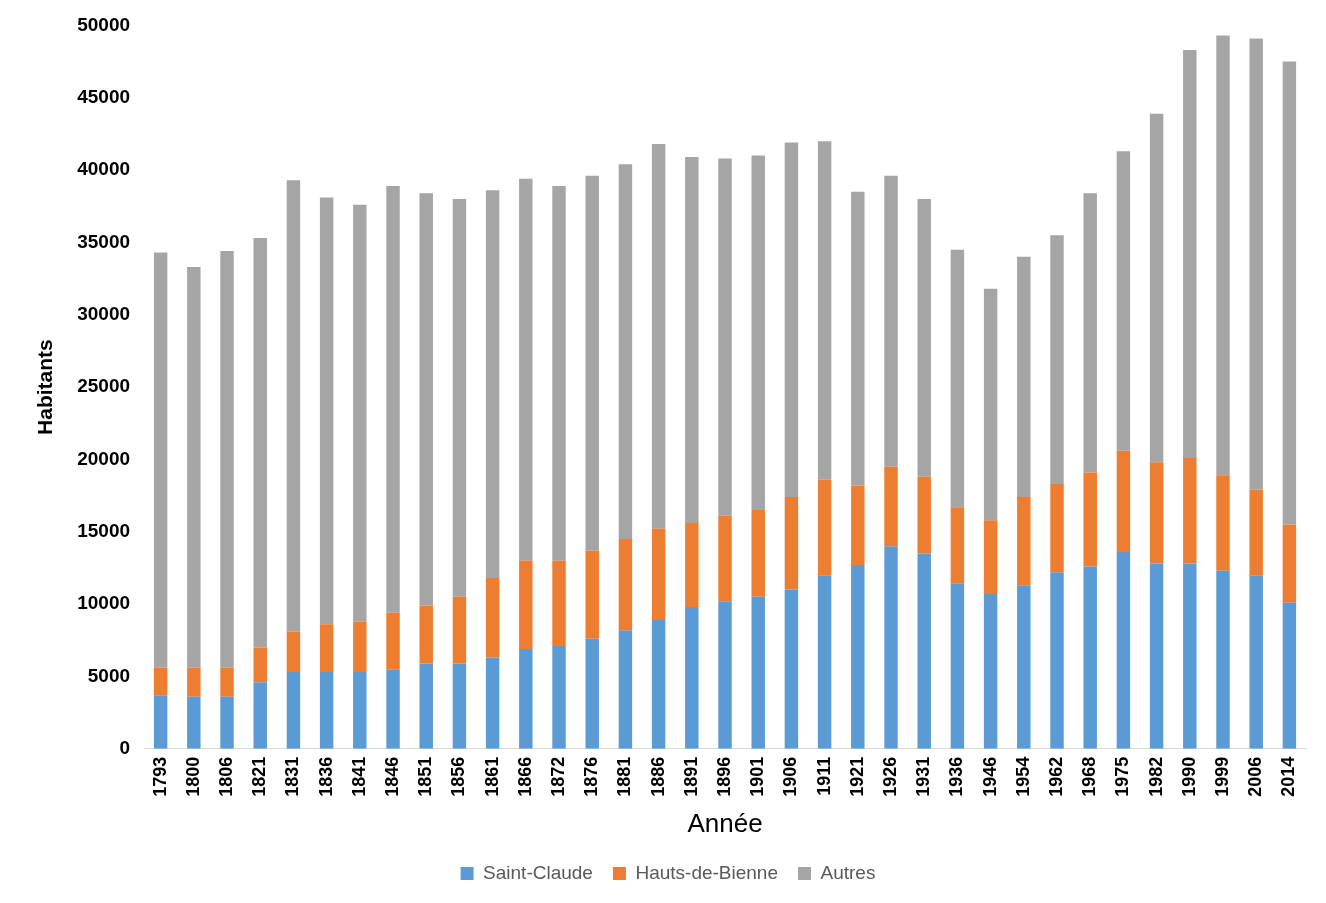 The image size is (1326, 903). I want to click on x-tick-label: 1881, so click(624, 776).